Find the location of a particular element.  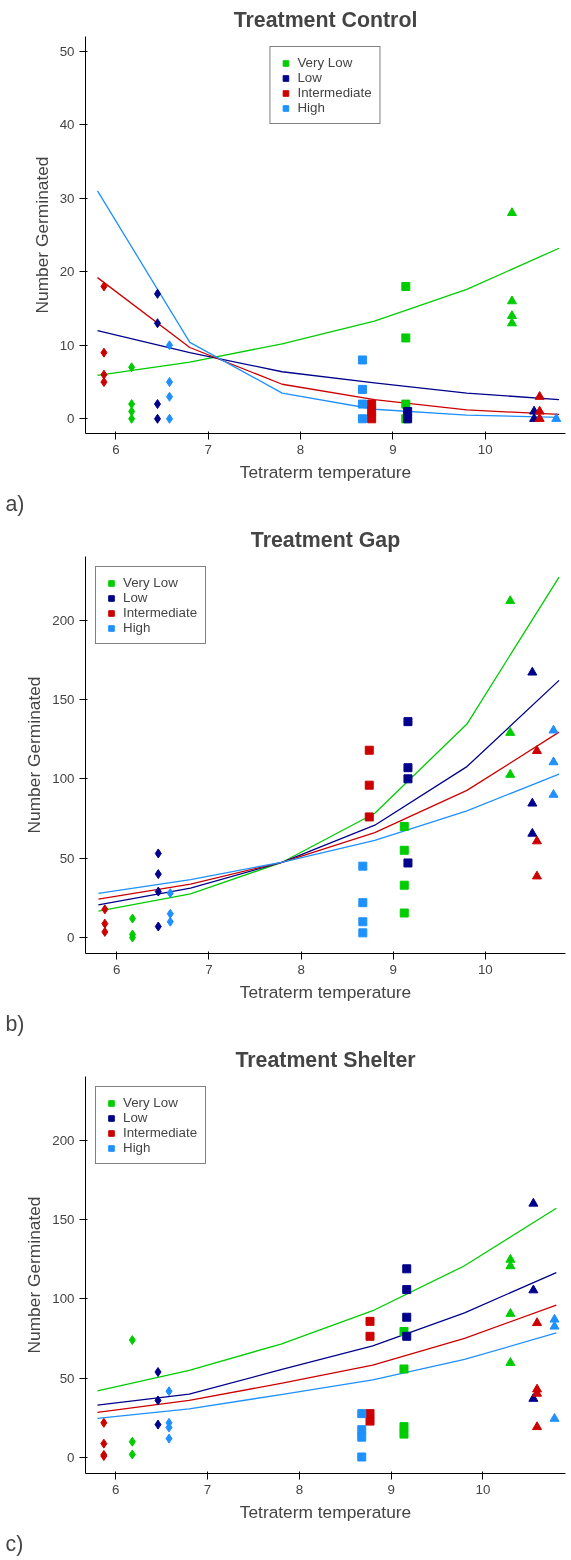

y-tick-label: 20 is located at coordinates (67, 272).